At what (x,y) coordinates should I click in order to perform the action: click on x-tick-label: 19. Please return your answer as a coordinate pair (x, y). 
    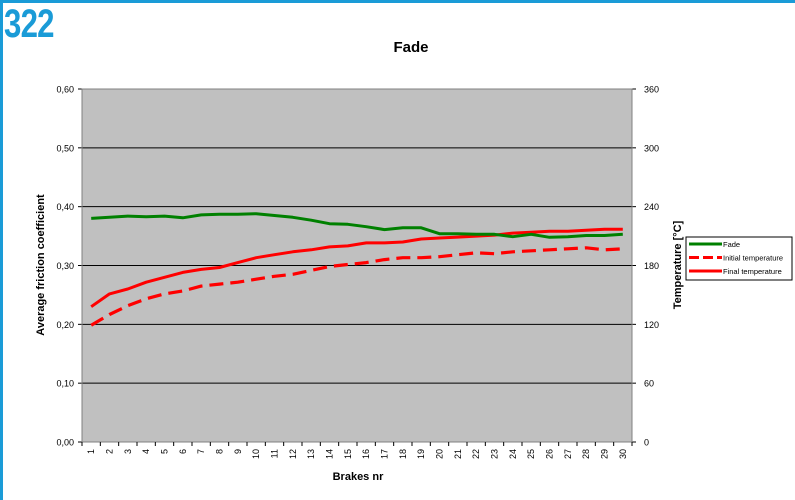
    Looking at the image, I should click on (421, 454).